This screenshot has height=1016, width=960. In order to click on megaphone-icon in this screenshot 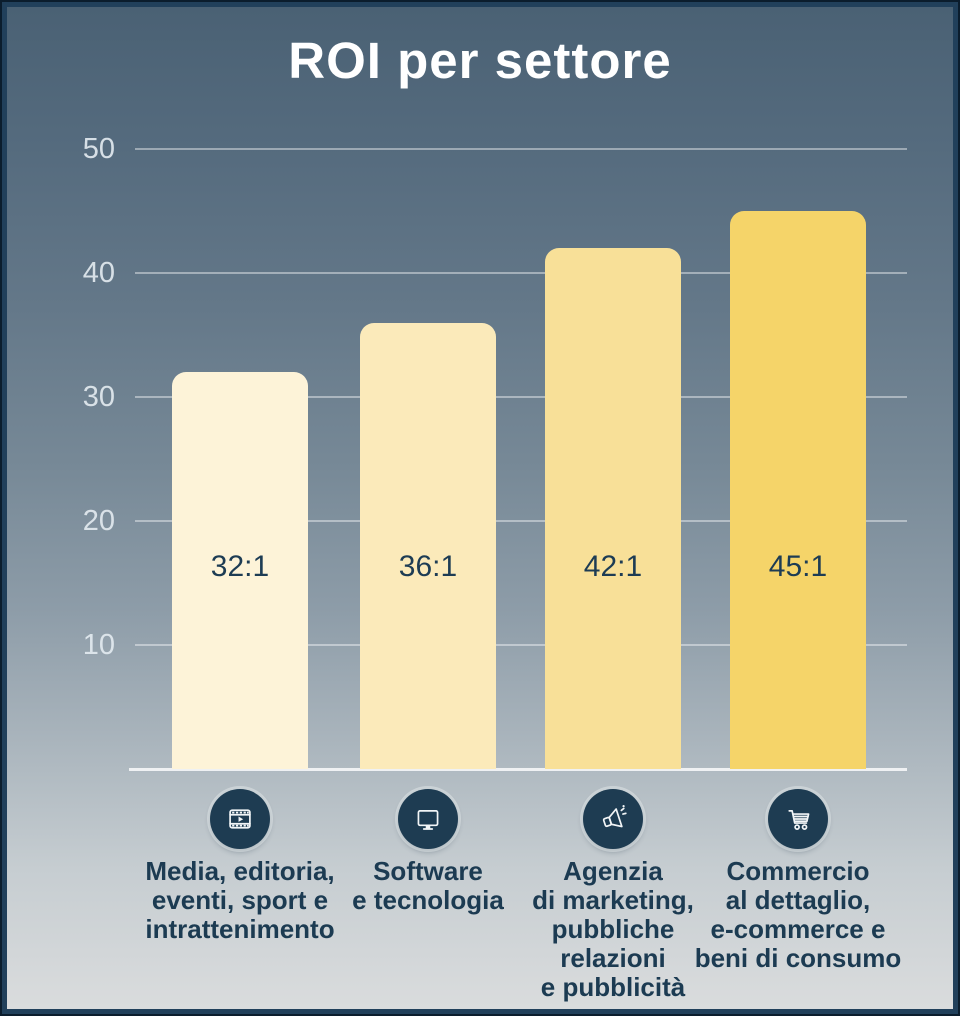, I will do `click(613, 819)`.